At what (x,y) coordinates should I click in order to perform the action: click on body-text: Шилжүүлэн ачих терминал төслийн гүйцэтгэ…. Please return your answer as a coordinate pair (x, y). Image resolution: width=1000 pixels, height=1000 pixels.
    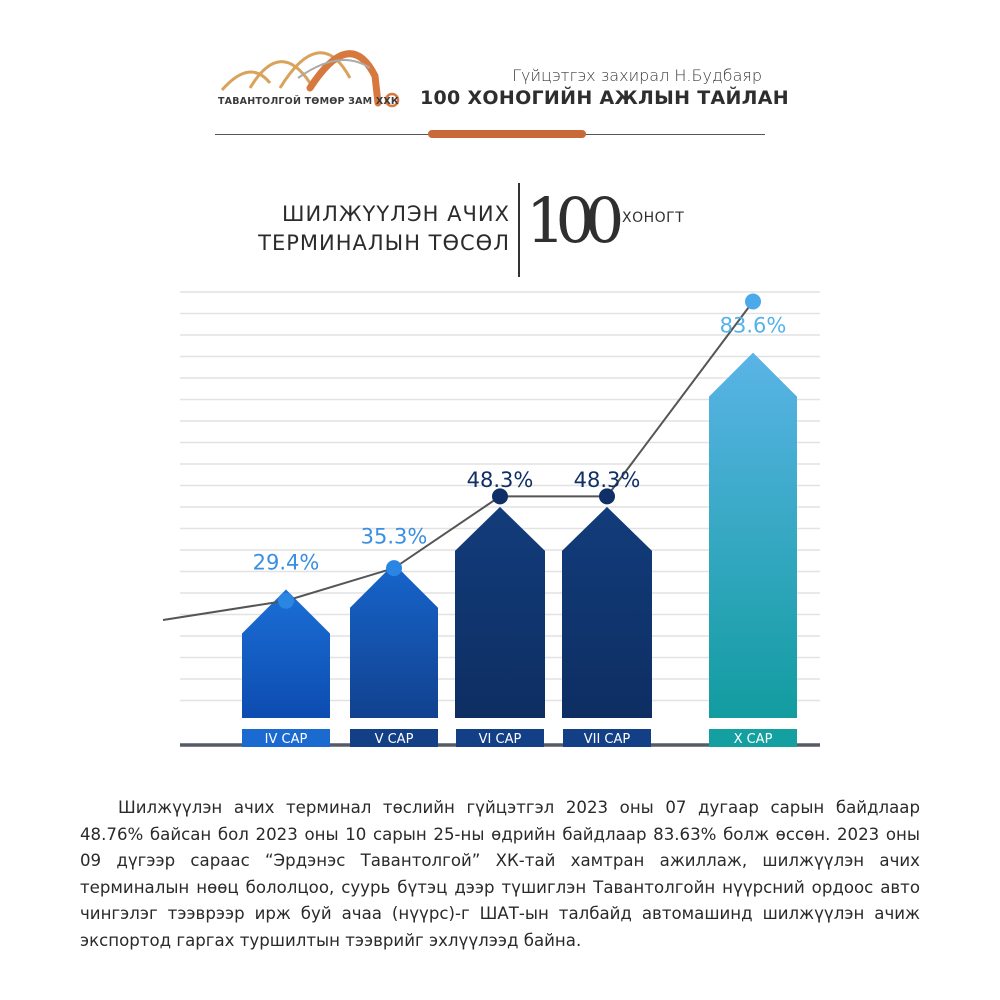
    Looking at the image, I should click on (500, 874).